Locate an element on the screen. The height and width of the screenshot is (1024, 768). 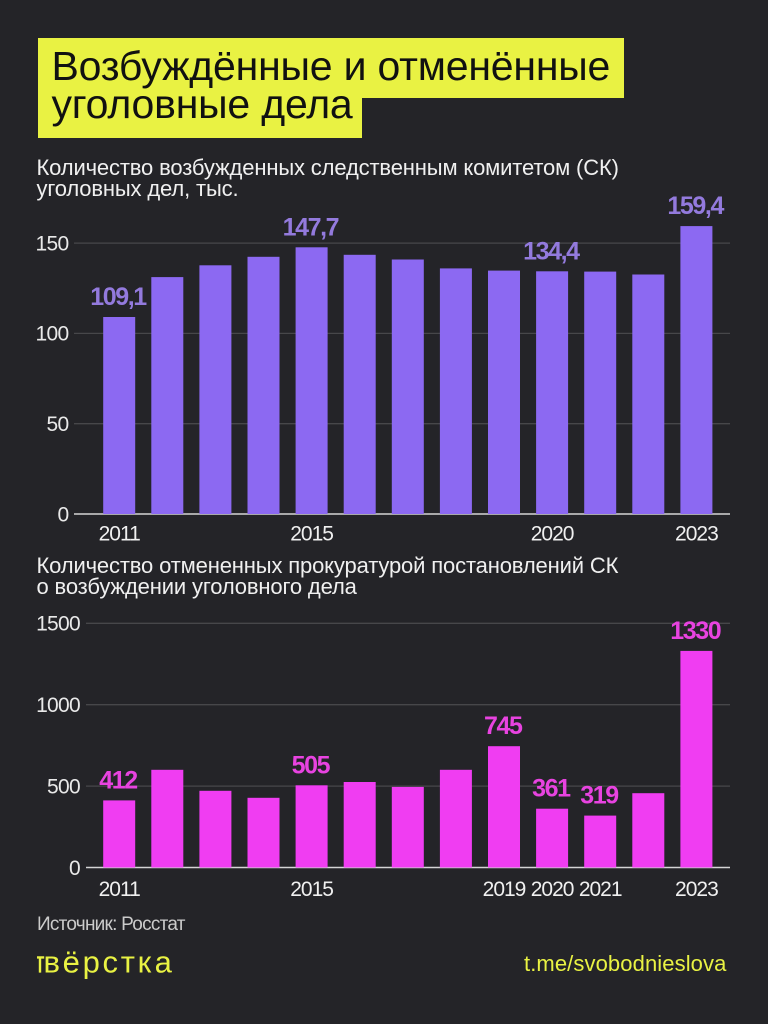
svg-text: 134,4 is located at coordinates (551, 251).